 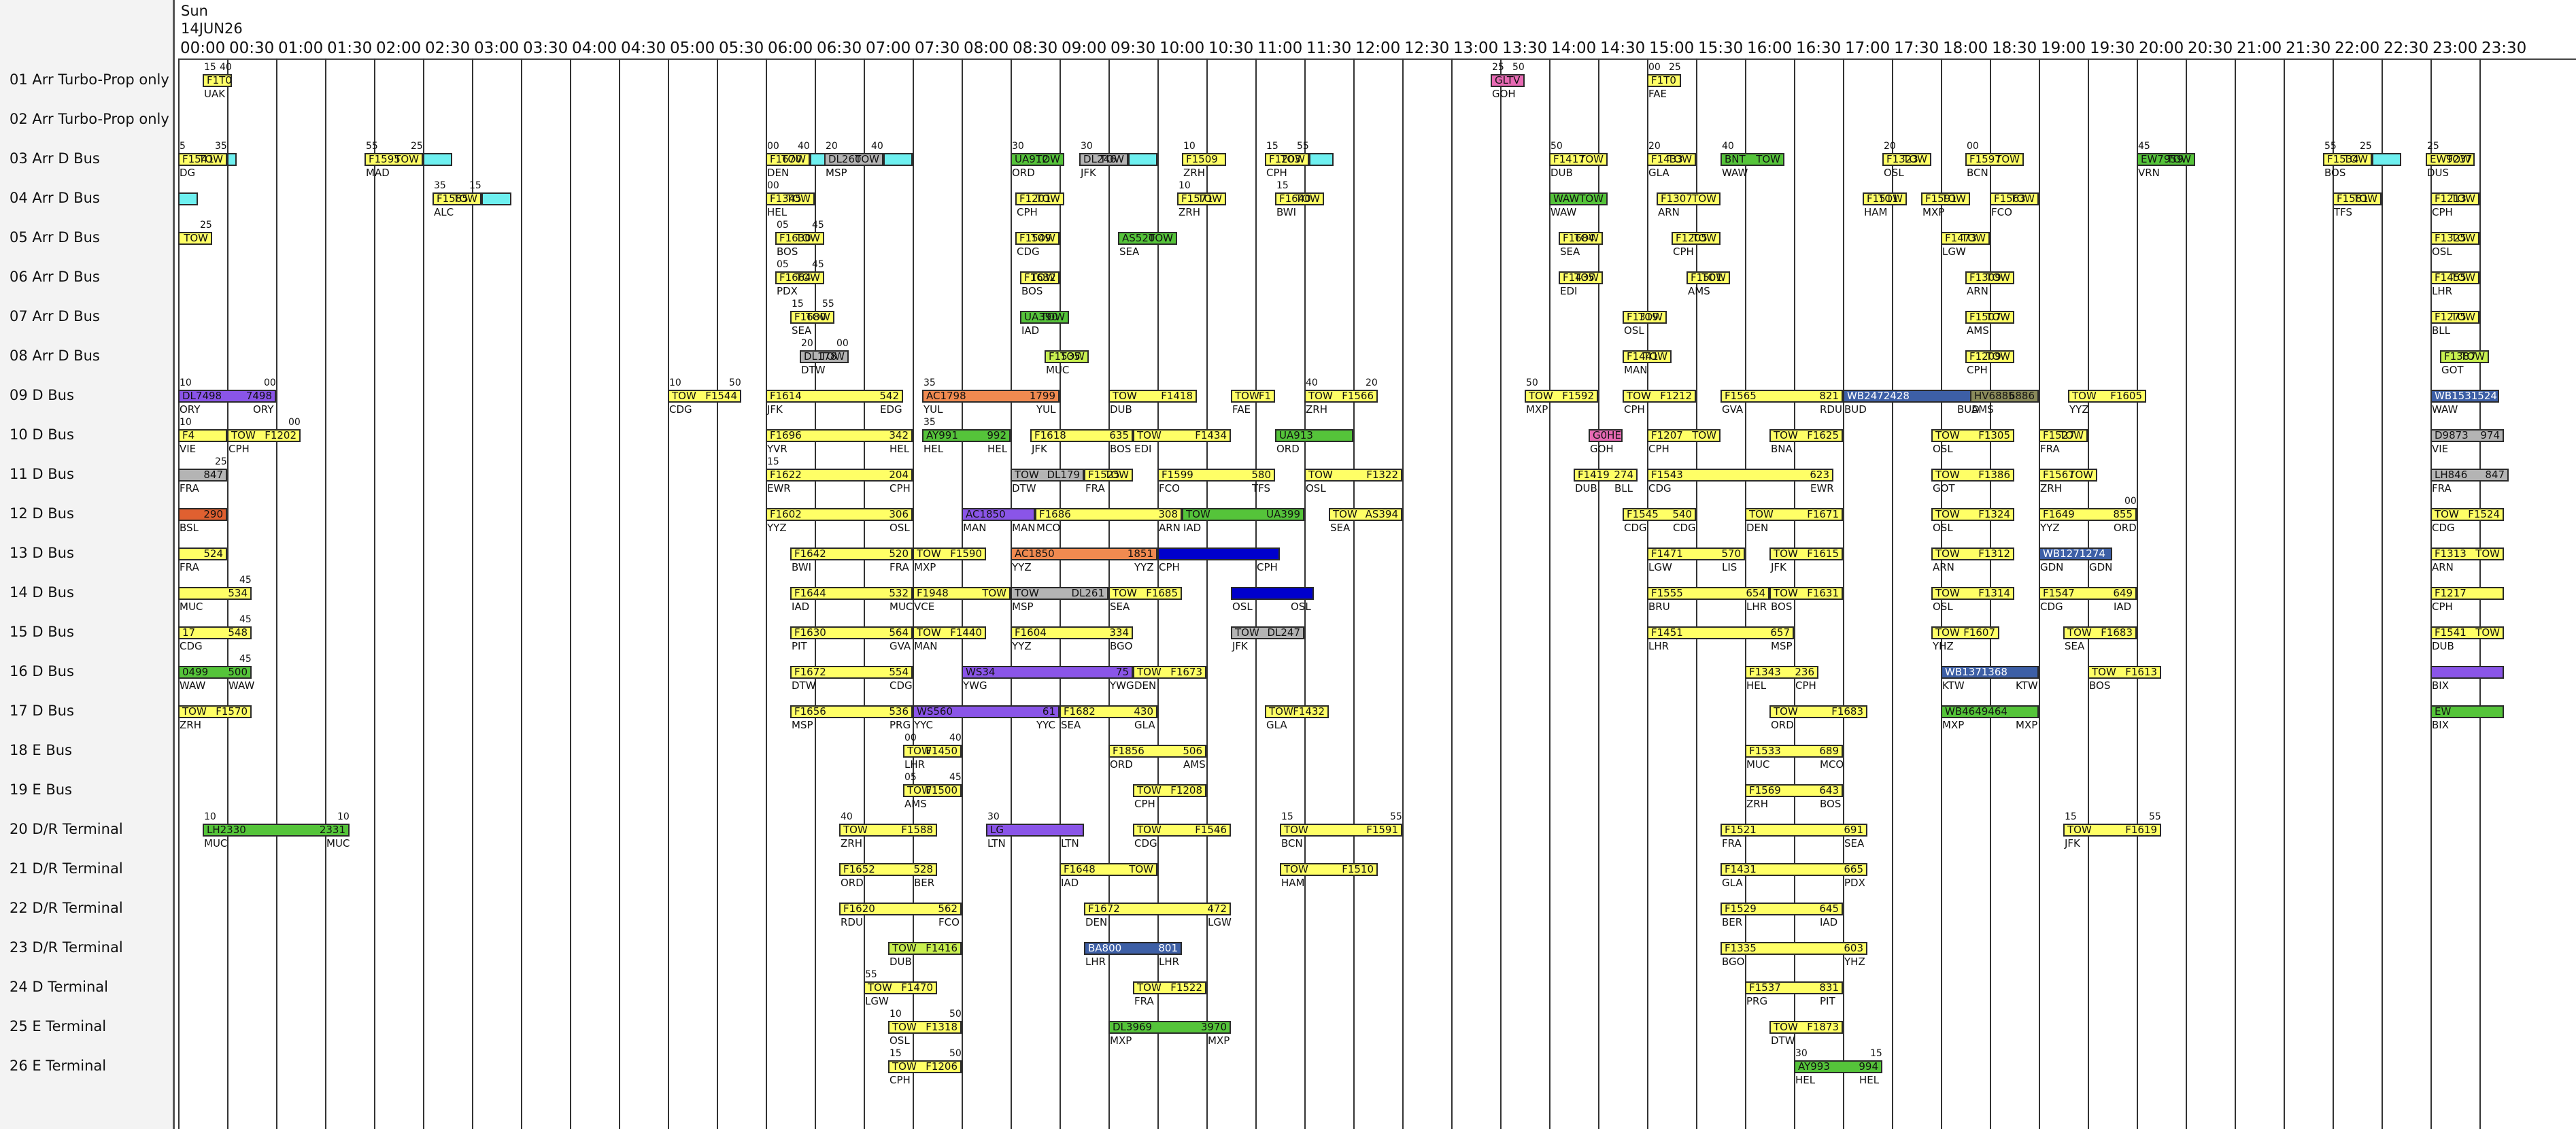 What do you see at coordinates (1578, 159) in the screenshot?
I see `flight-bar: F1417 TOW` at bounding box center [1578, 159].